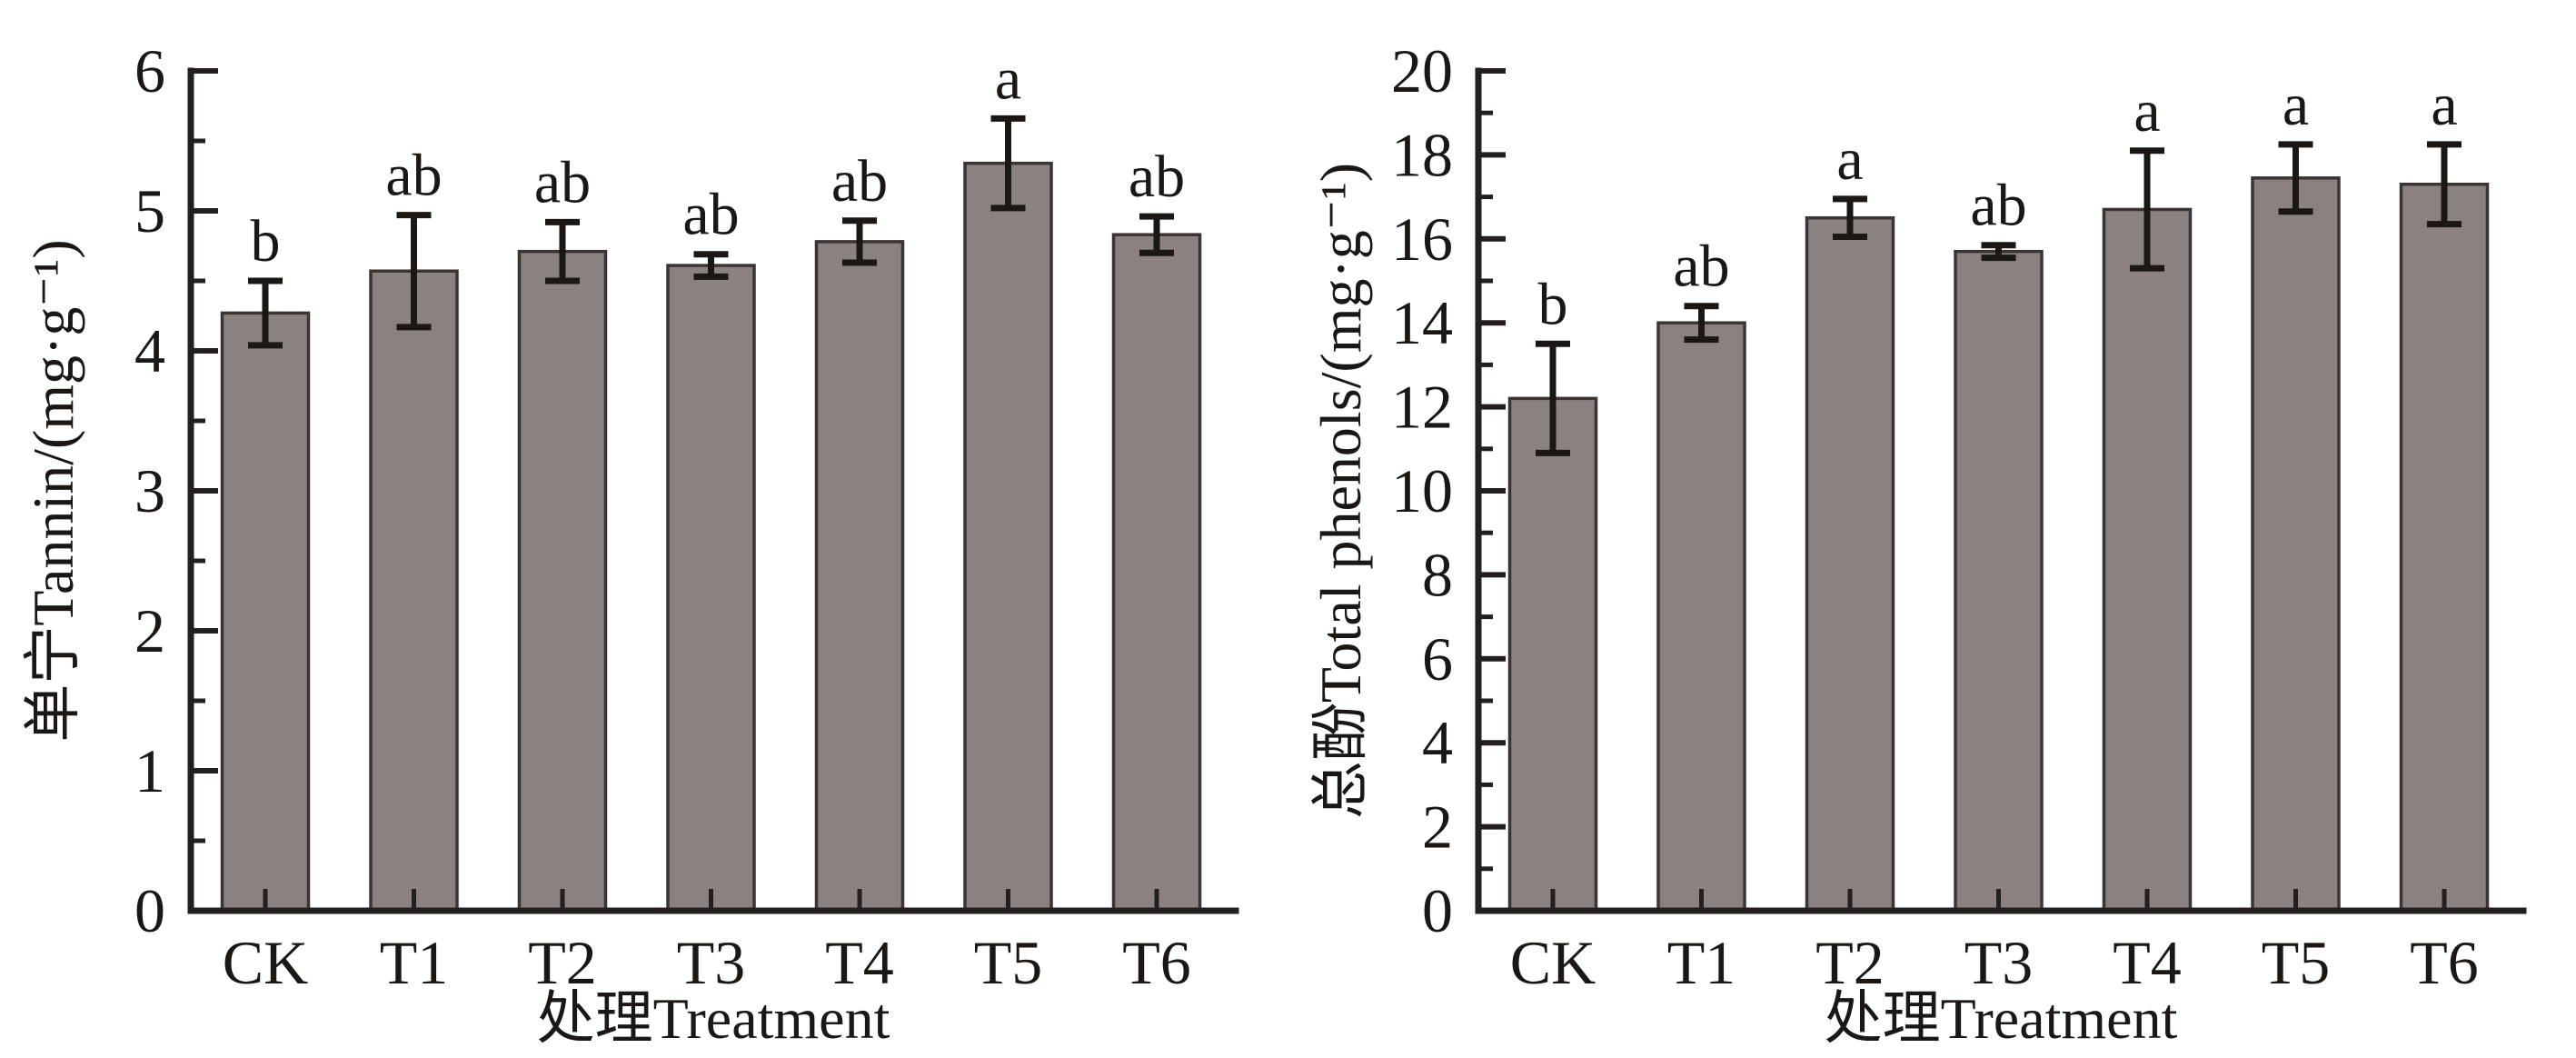 Image resolution: width=2576 pixels, height=1058 pixels. What do you see at coordinates (860, 181) in the screenshot?
I see `sig-letter-T4: ab` at bounding box center [860, 181].